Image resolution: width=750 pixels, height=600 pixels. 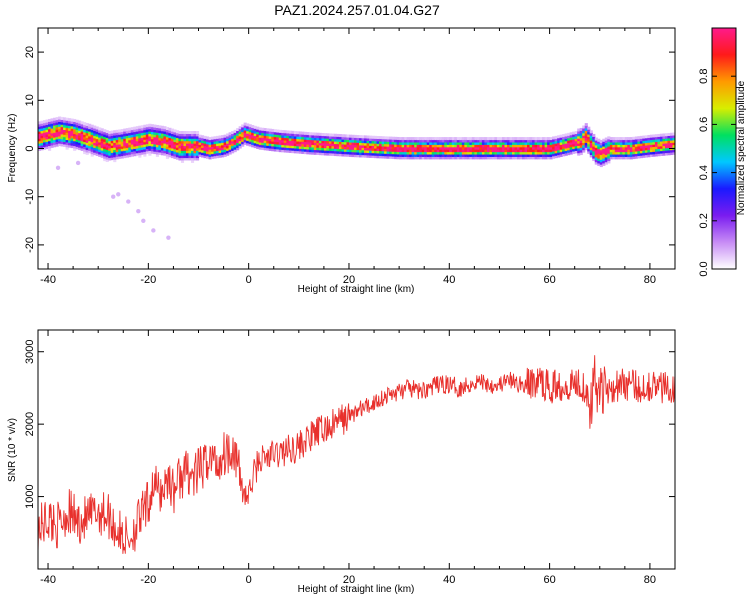 I want to click on colorbar-tick-label: 0.0, so click(x=704, y=268).